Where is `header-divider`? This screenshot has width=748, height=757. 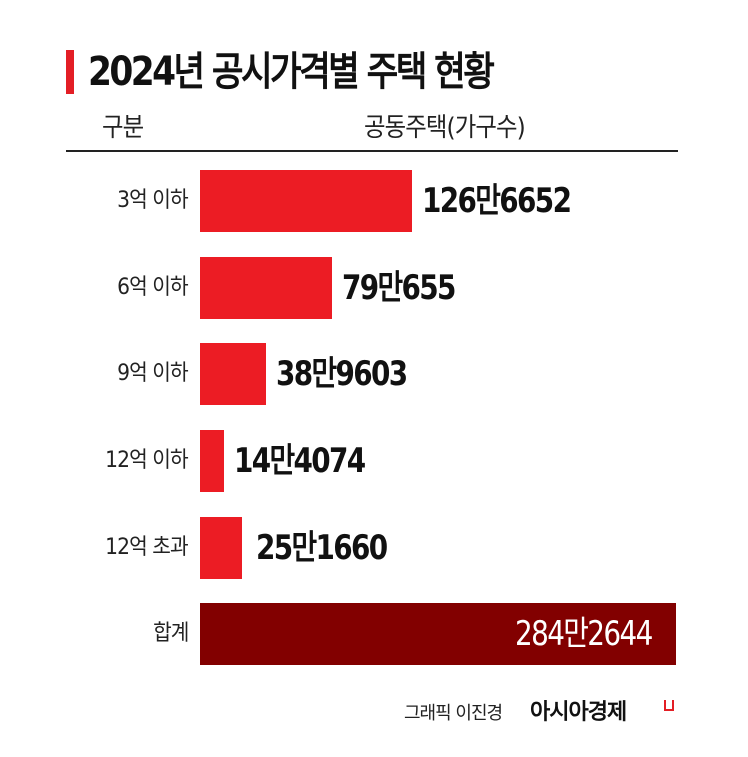 header-divider is located at coordinates (372, 151).